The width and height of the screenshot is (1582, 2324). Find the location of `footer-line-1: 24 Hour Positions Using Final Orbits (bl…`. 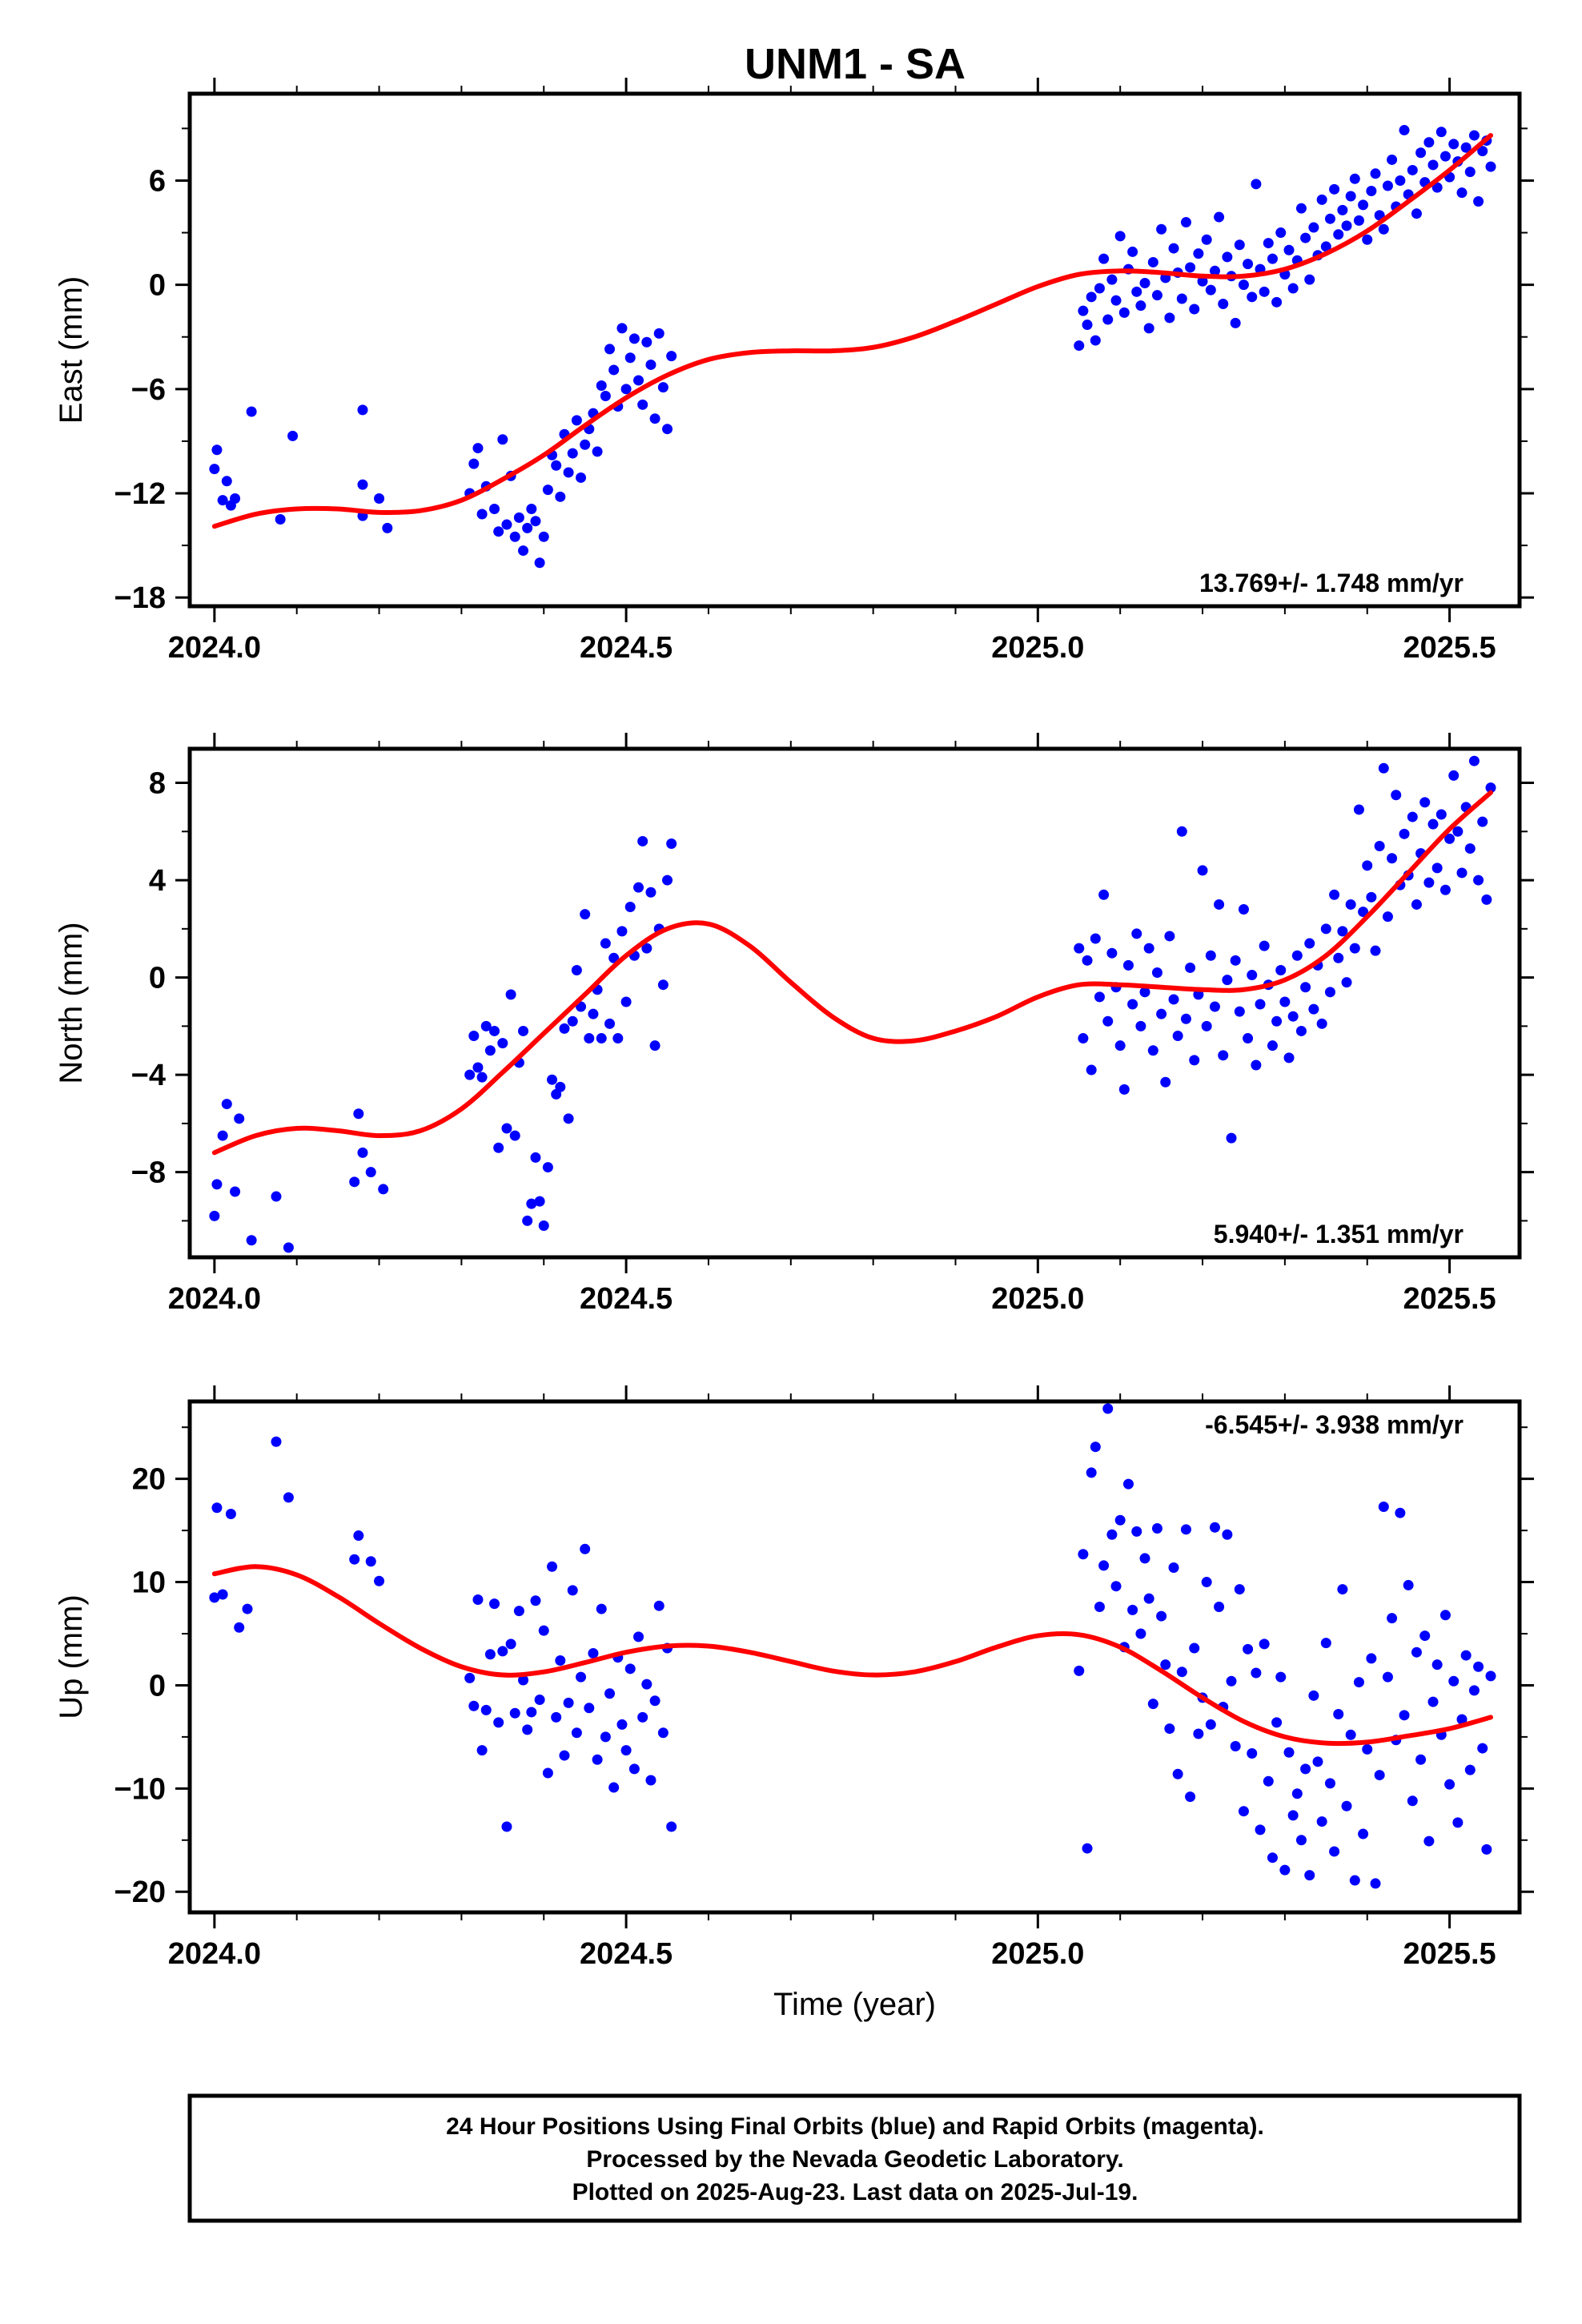

footer-line-1: 24 Hour Positions Using Final Orbits (bl… is located at coordinates (855, 2126).